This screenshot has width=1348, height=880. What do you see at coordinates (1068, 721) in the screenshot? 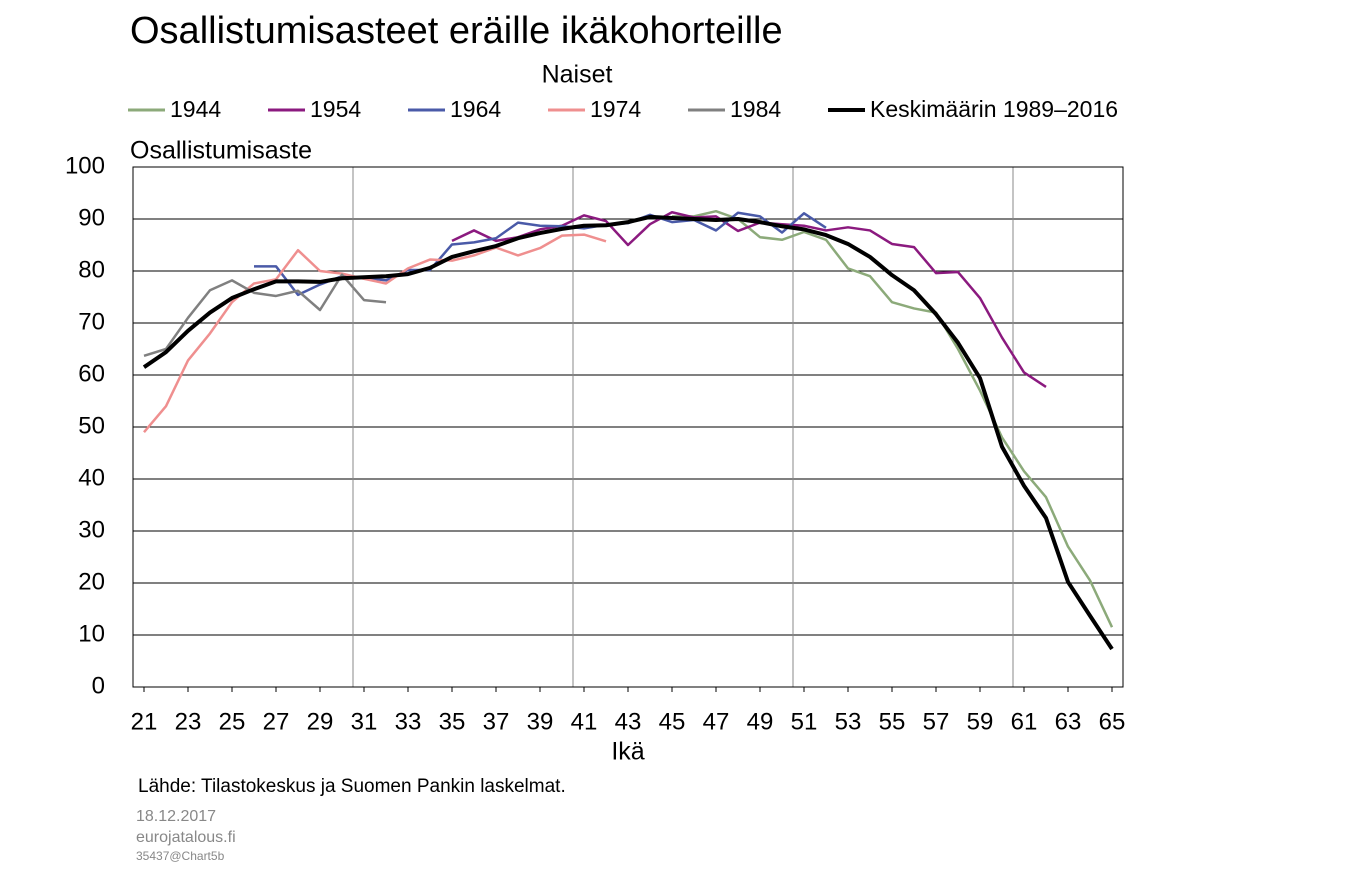
I see `x-tick-label: 63` at bounding box center [1068, 721].